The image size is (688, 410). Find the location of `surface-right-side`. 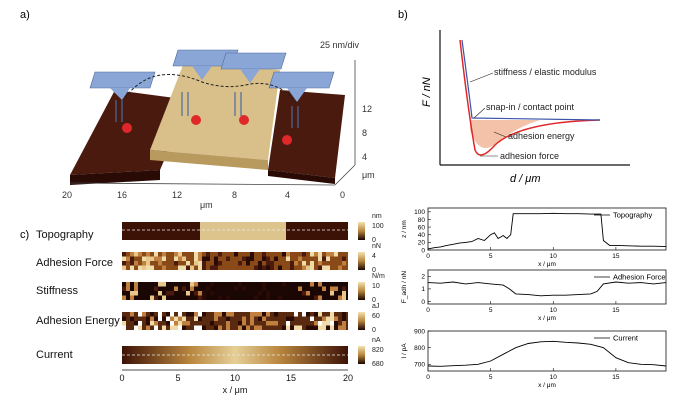

surface-right-side is located at coordinates (301, 177).